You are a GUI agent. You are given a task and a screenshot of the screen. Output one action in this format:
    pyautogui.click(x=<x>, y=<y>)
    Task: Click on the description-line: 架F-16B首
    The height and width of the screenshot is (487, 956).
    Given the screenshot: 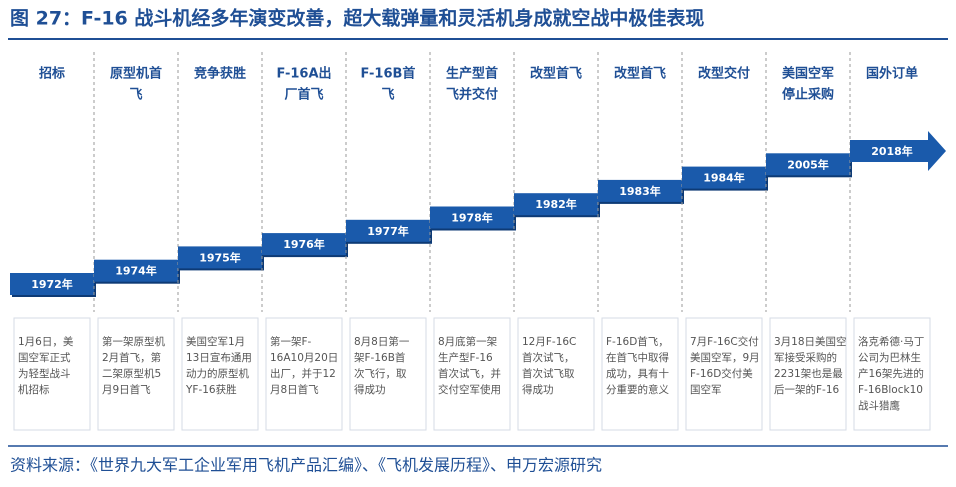 What is the action you would take?
    pyautogui.click(x=379, y=357)
    